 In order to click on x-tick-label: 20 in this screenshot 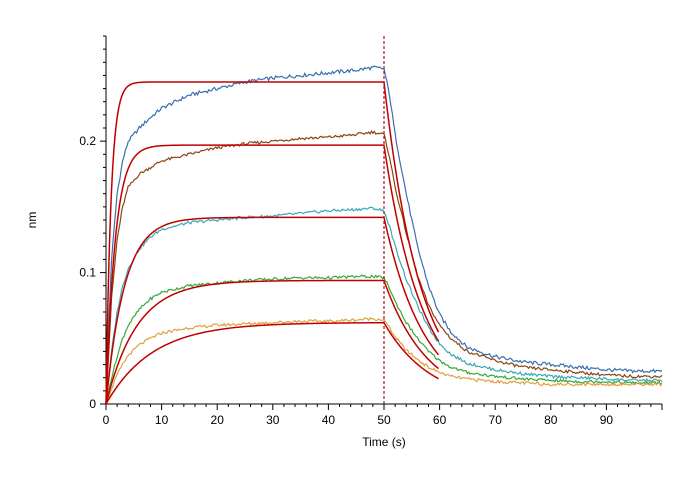, I will do `click(218, 420)`.